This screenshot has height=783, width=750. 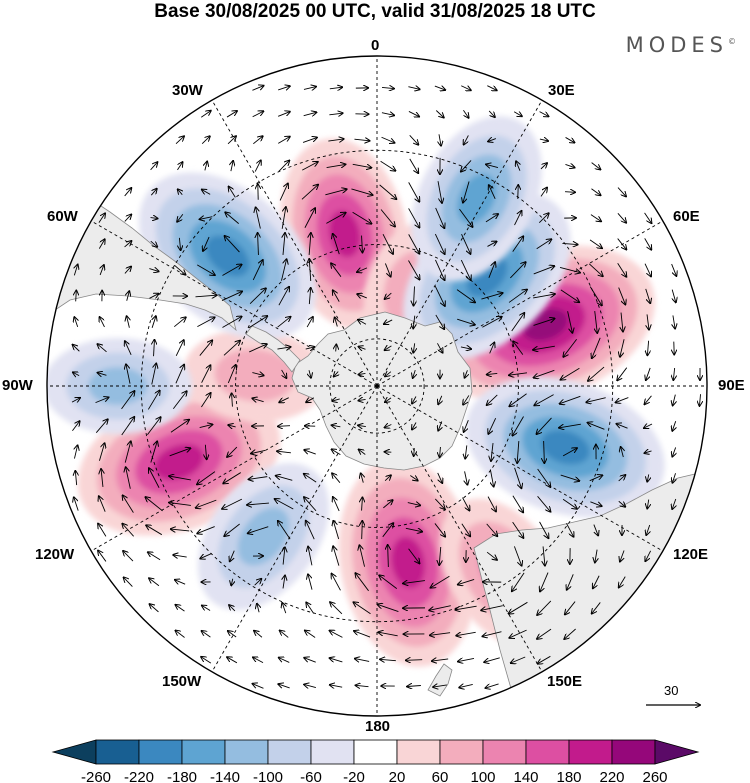 I want to click on antarctic-peninsula, so click(x=273, y=349).